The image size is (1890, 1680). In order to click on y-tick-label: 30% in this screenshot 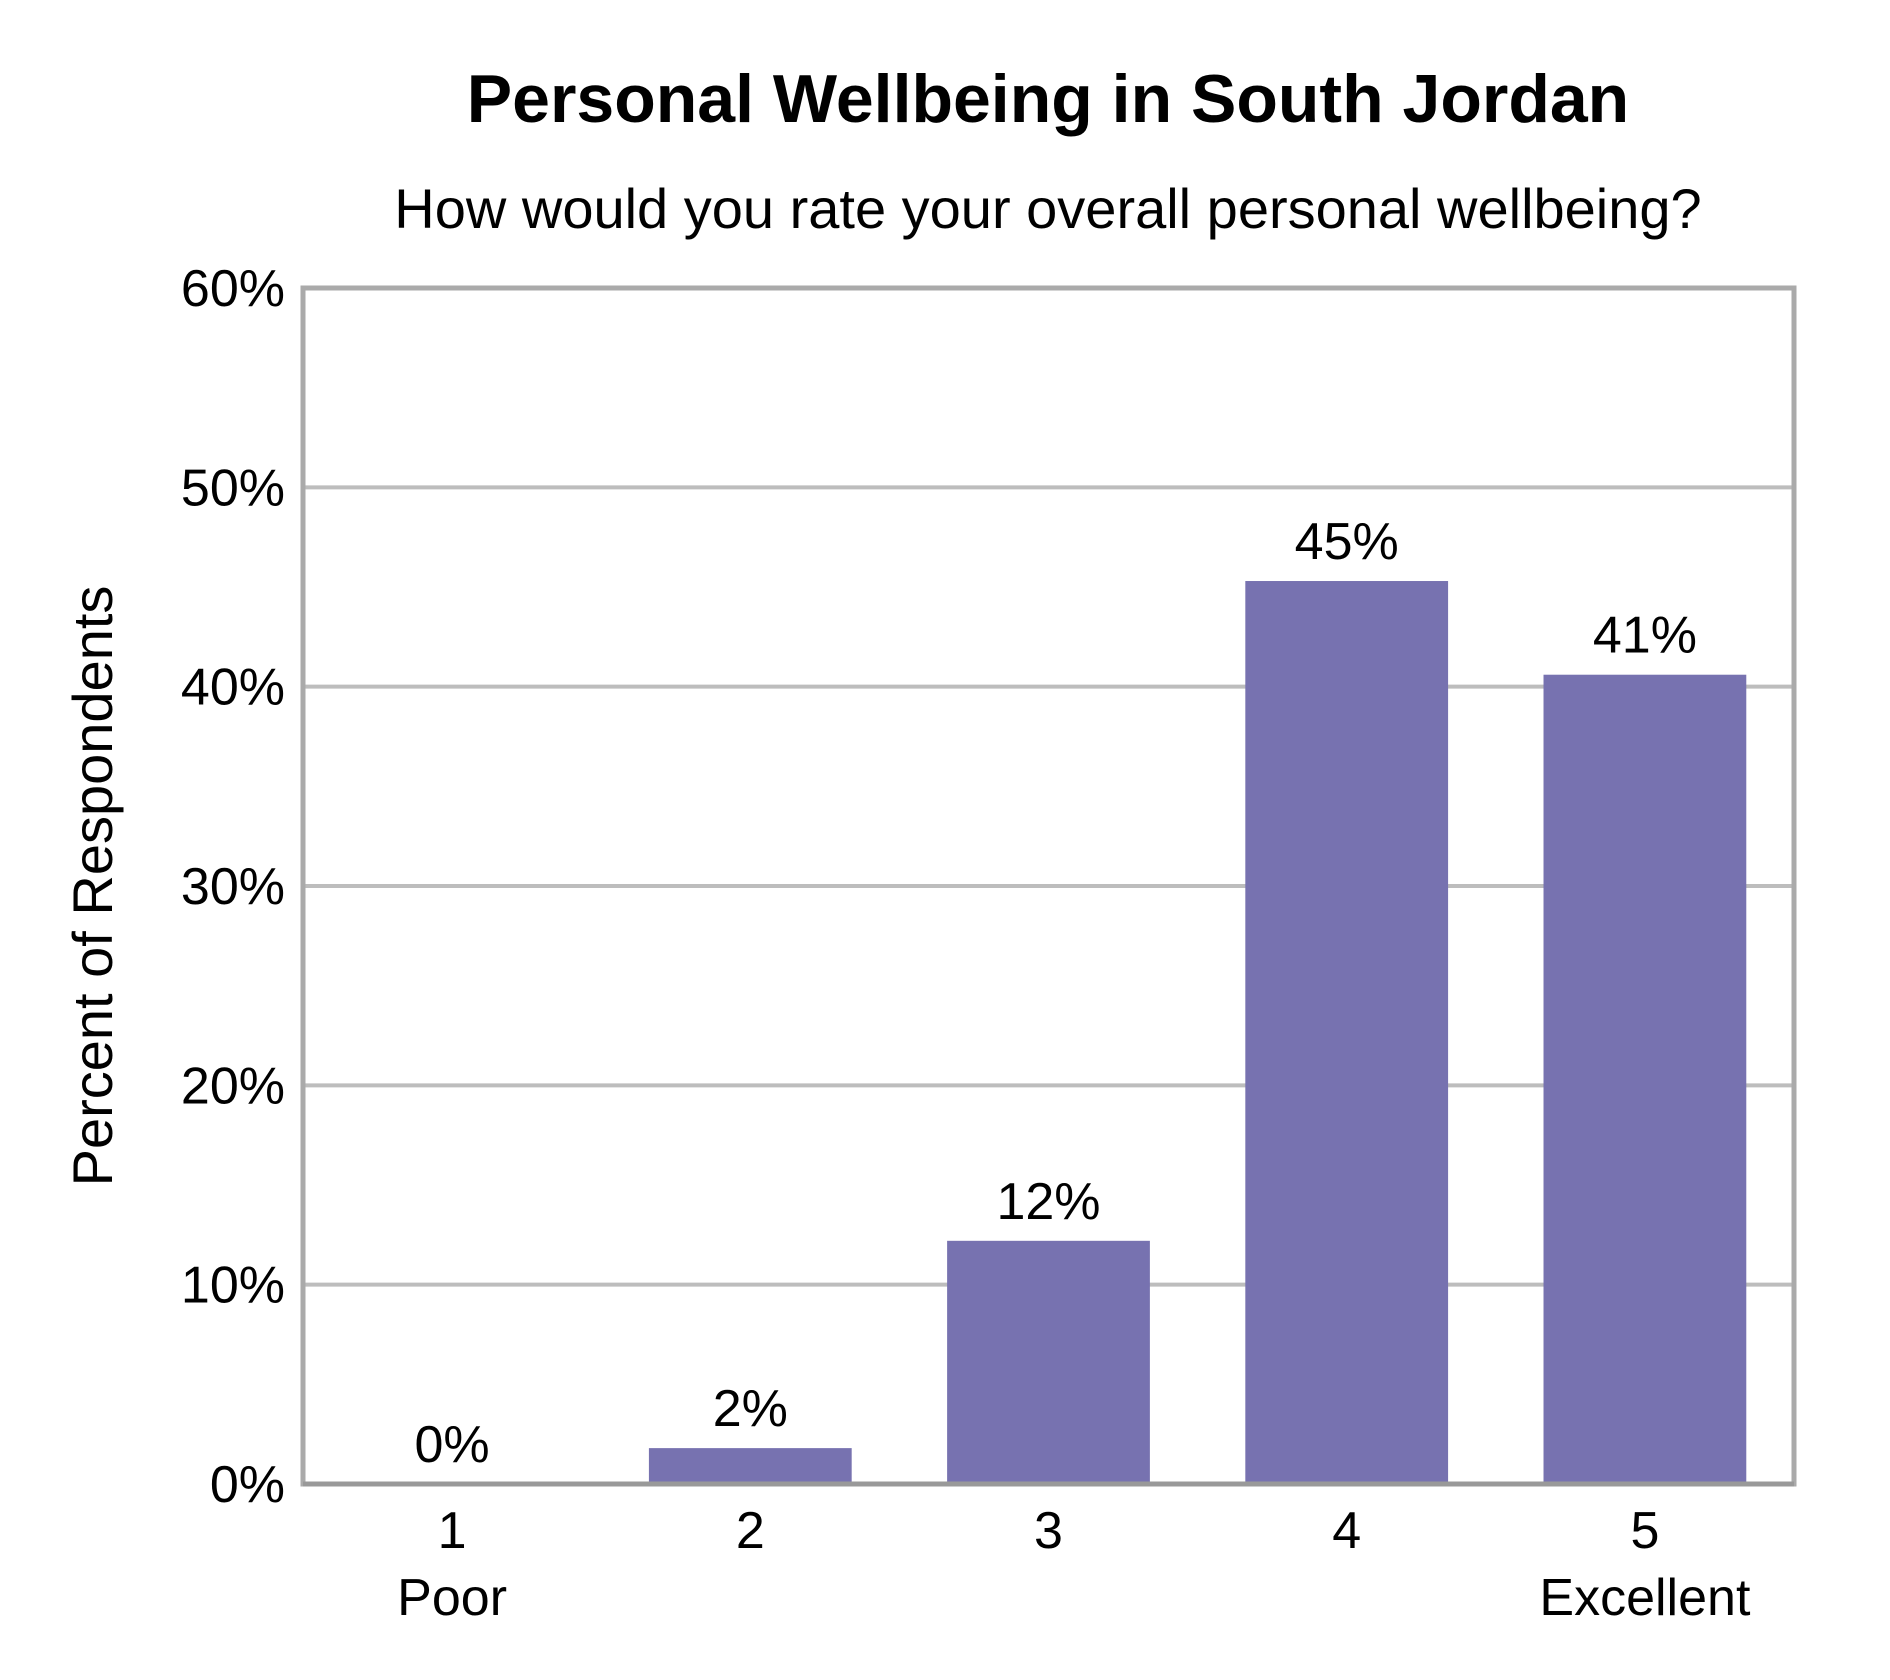, I will do `click(233, 887)`.